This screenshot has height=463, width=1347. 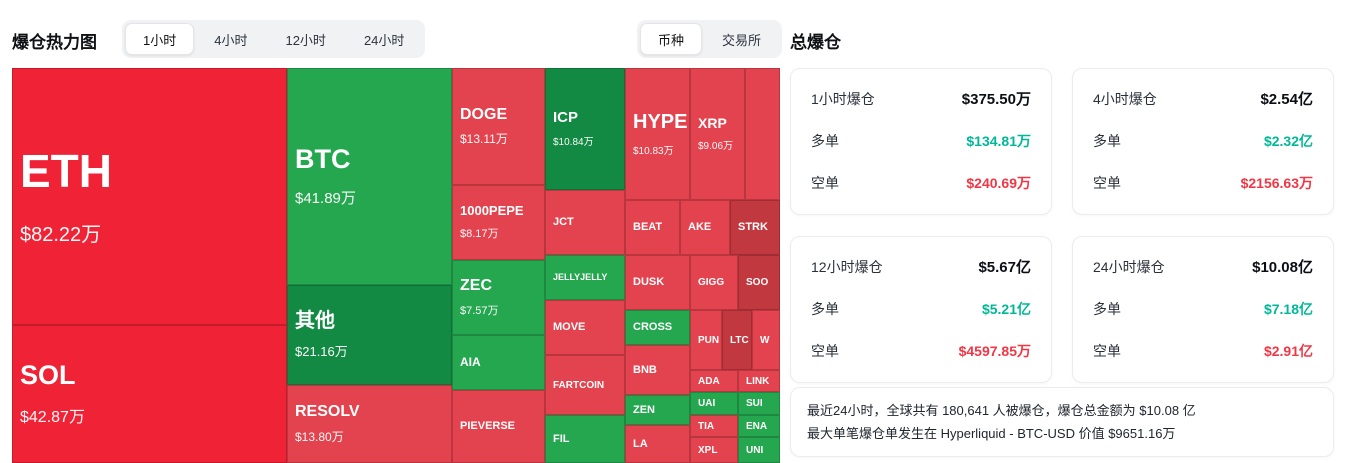 I want to click on cell-symbol: SOO, so click(x=757, y=282).